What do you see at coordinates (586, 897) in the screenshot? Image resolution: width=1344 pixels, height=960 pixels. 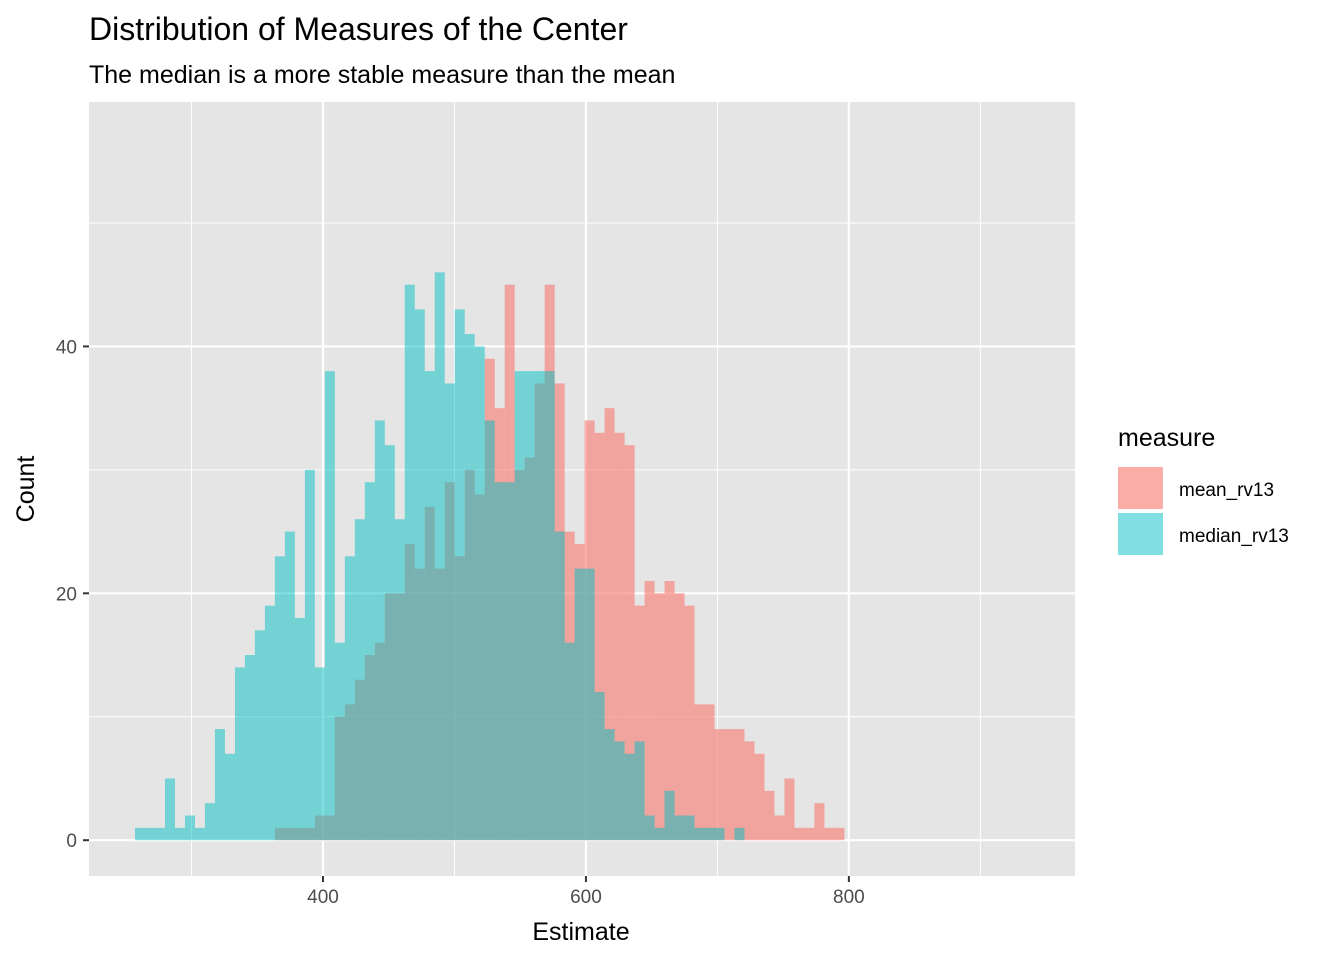 I see `x-tick-label: 600` at bounding box center [586, 897].